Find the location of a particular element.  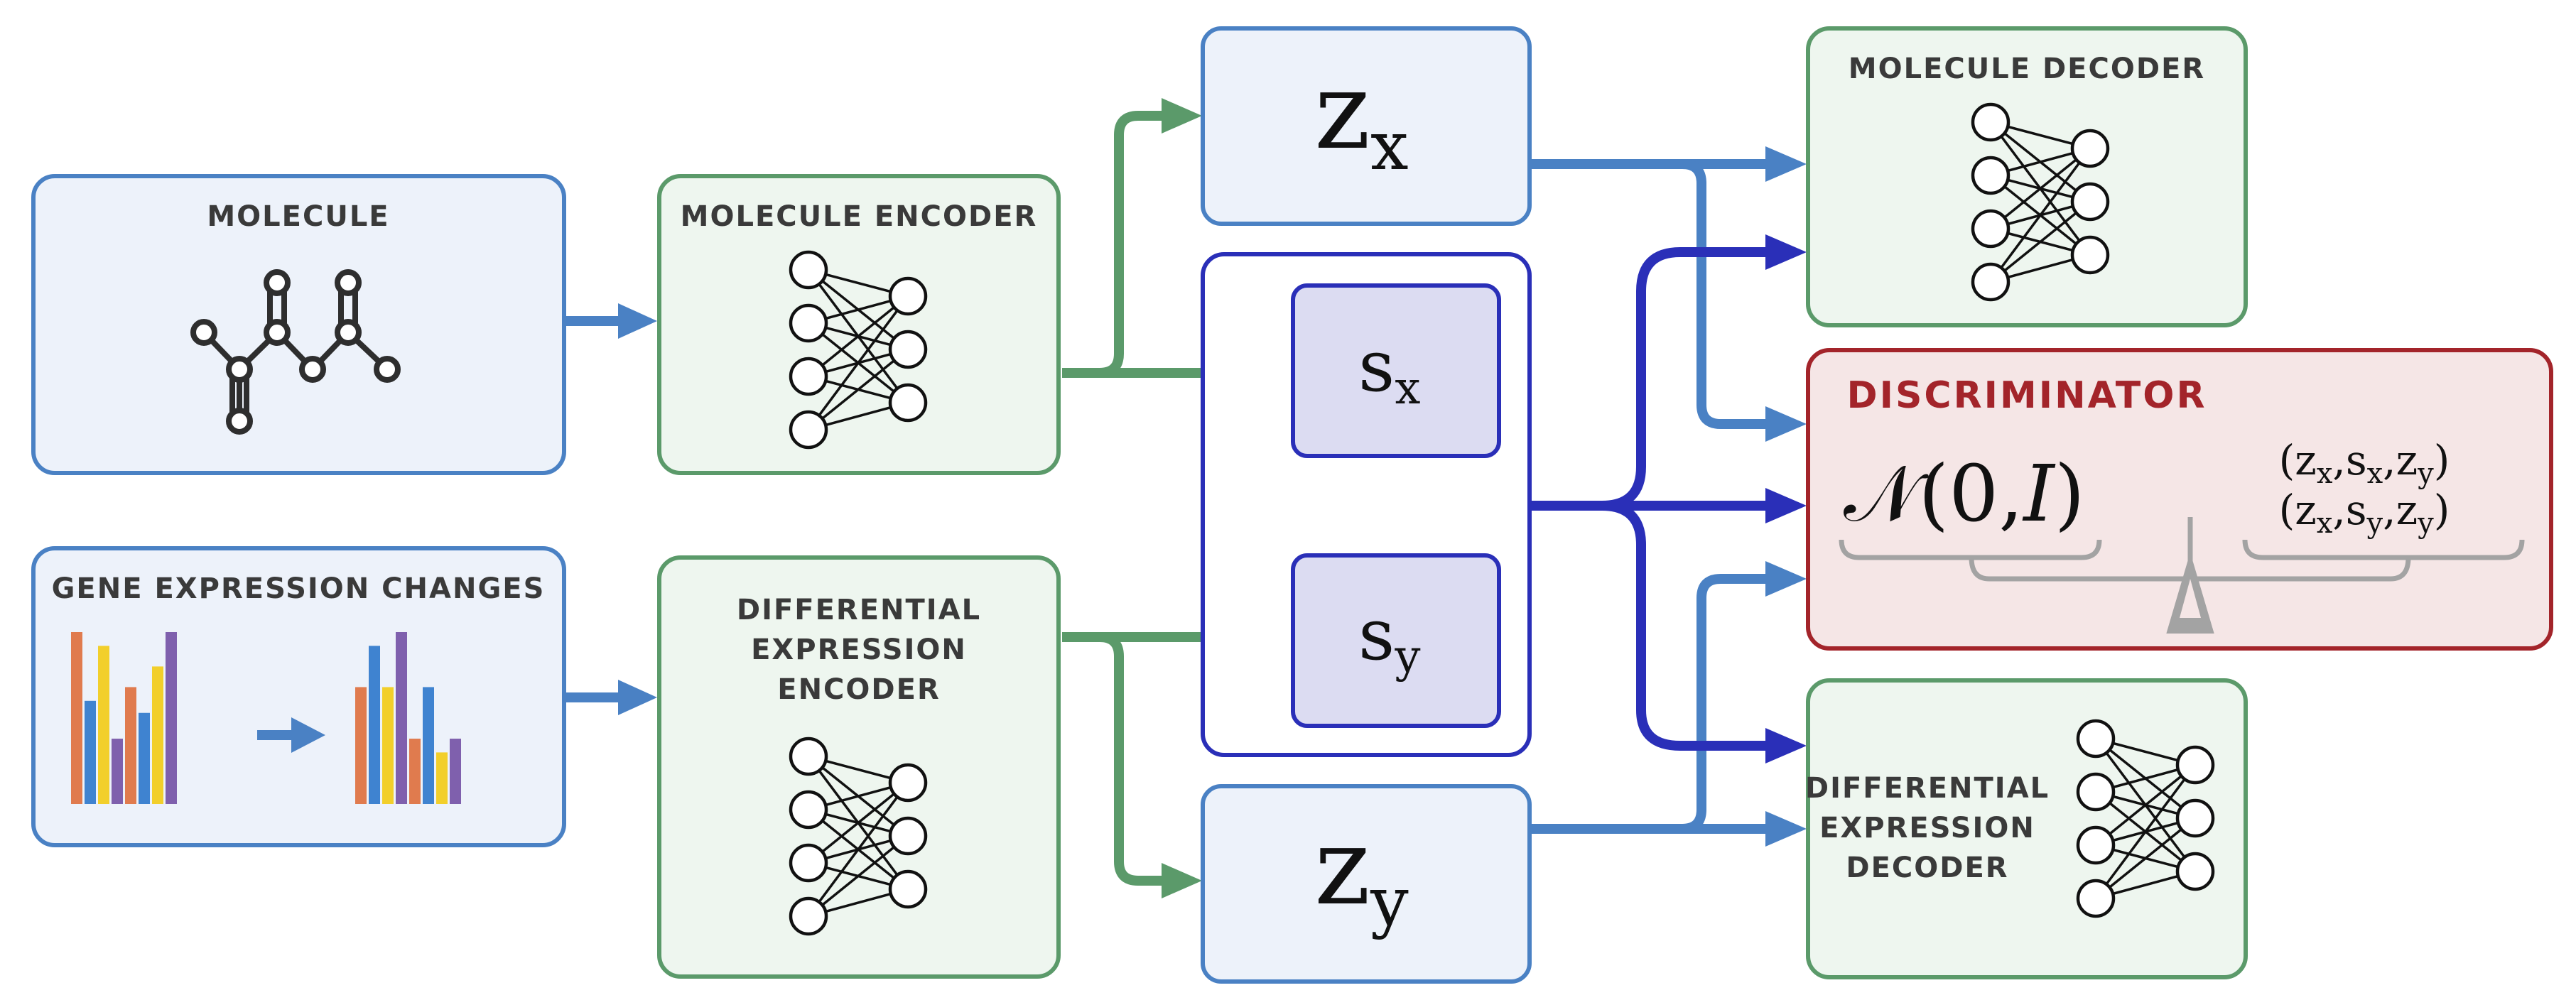

prior-distribution: 𝒩(0,I) is located at coordinates (1964, 493).